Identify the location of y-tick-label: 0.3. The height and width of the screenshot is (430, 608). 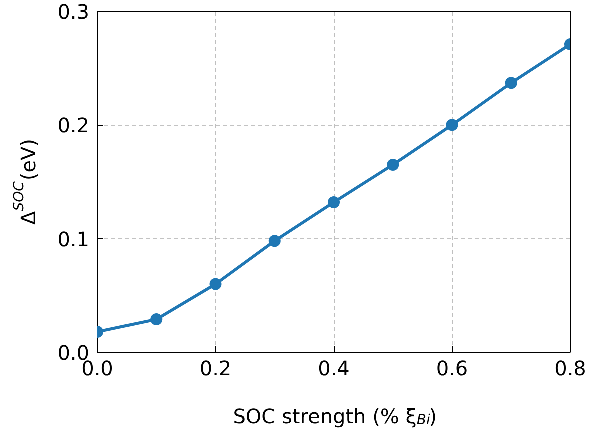
(74, 12).